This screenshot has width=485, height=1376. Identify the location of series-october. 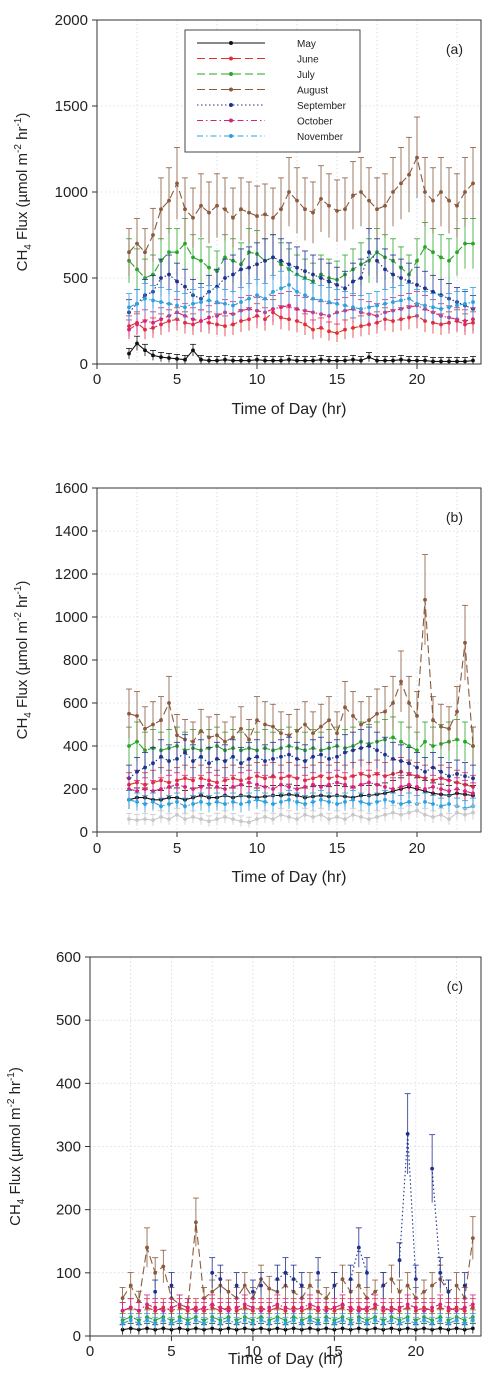
(301, 786).